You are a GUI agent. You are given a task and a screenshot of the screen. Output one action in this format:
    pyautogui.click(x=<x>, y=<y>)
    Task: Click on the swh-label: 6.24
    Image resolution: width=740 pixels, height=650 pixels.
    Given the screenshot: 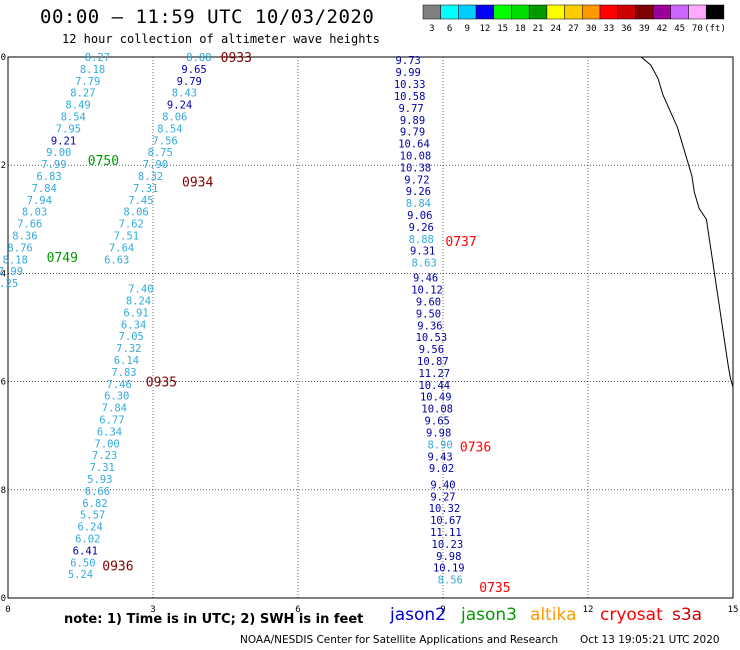 What is the action you would take?
    pyautogui.click(x=90, y=528)
    